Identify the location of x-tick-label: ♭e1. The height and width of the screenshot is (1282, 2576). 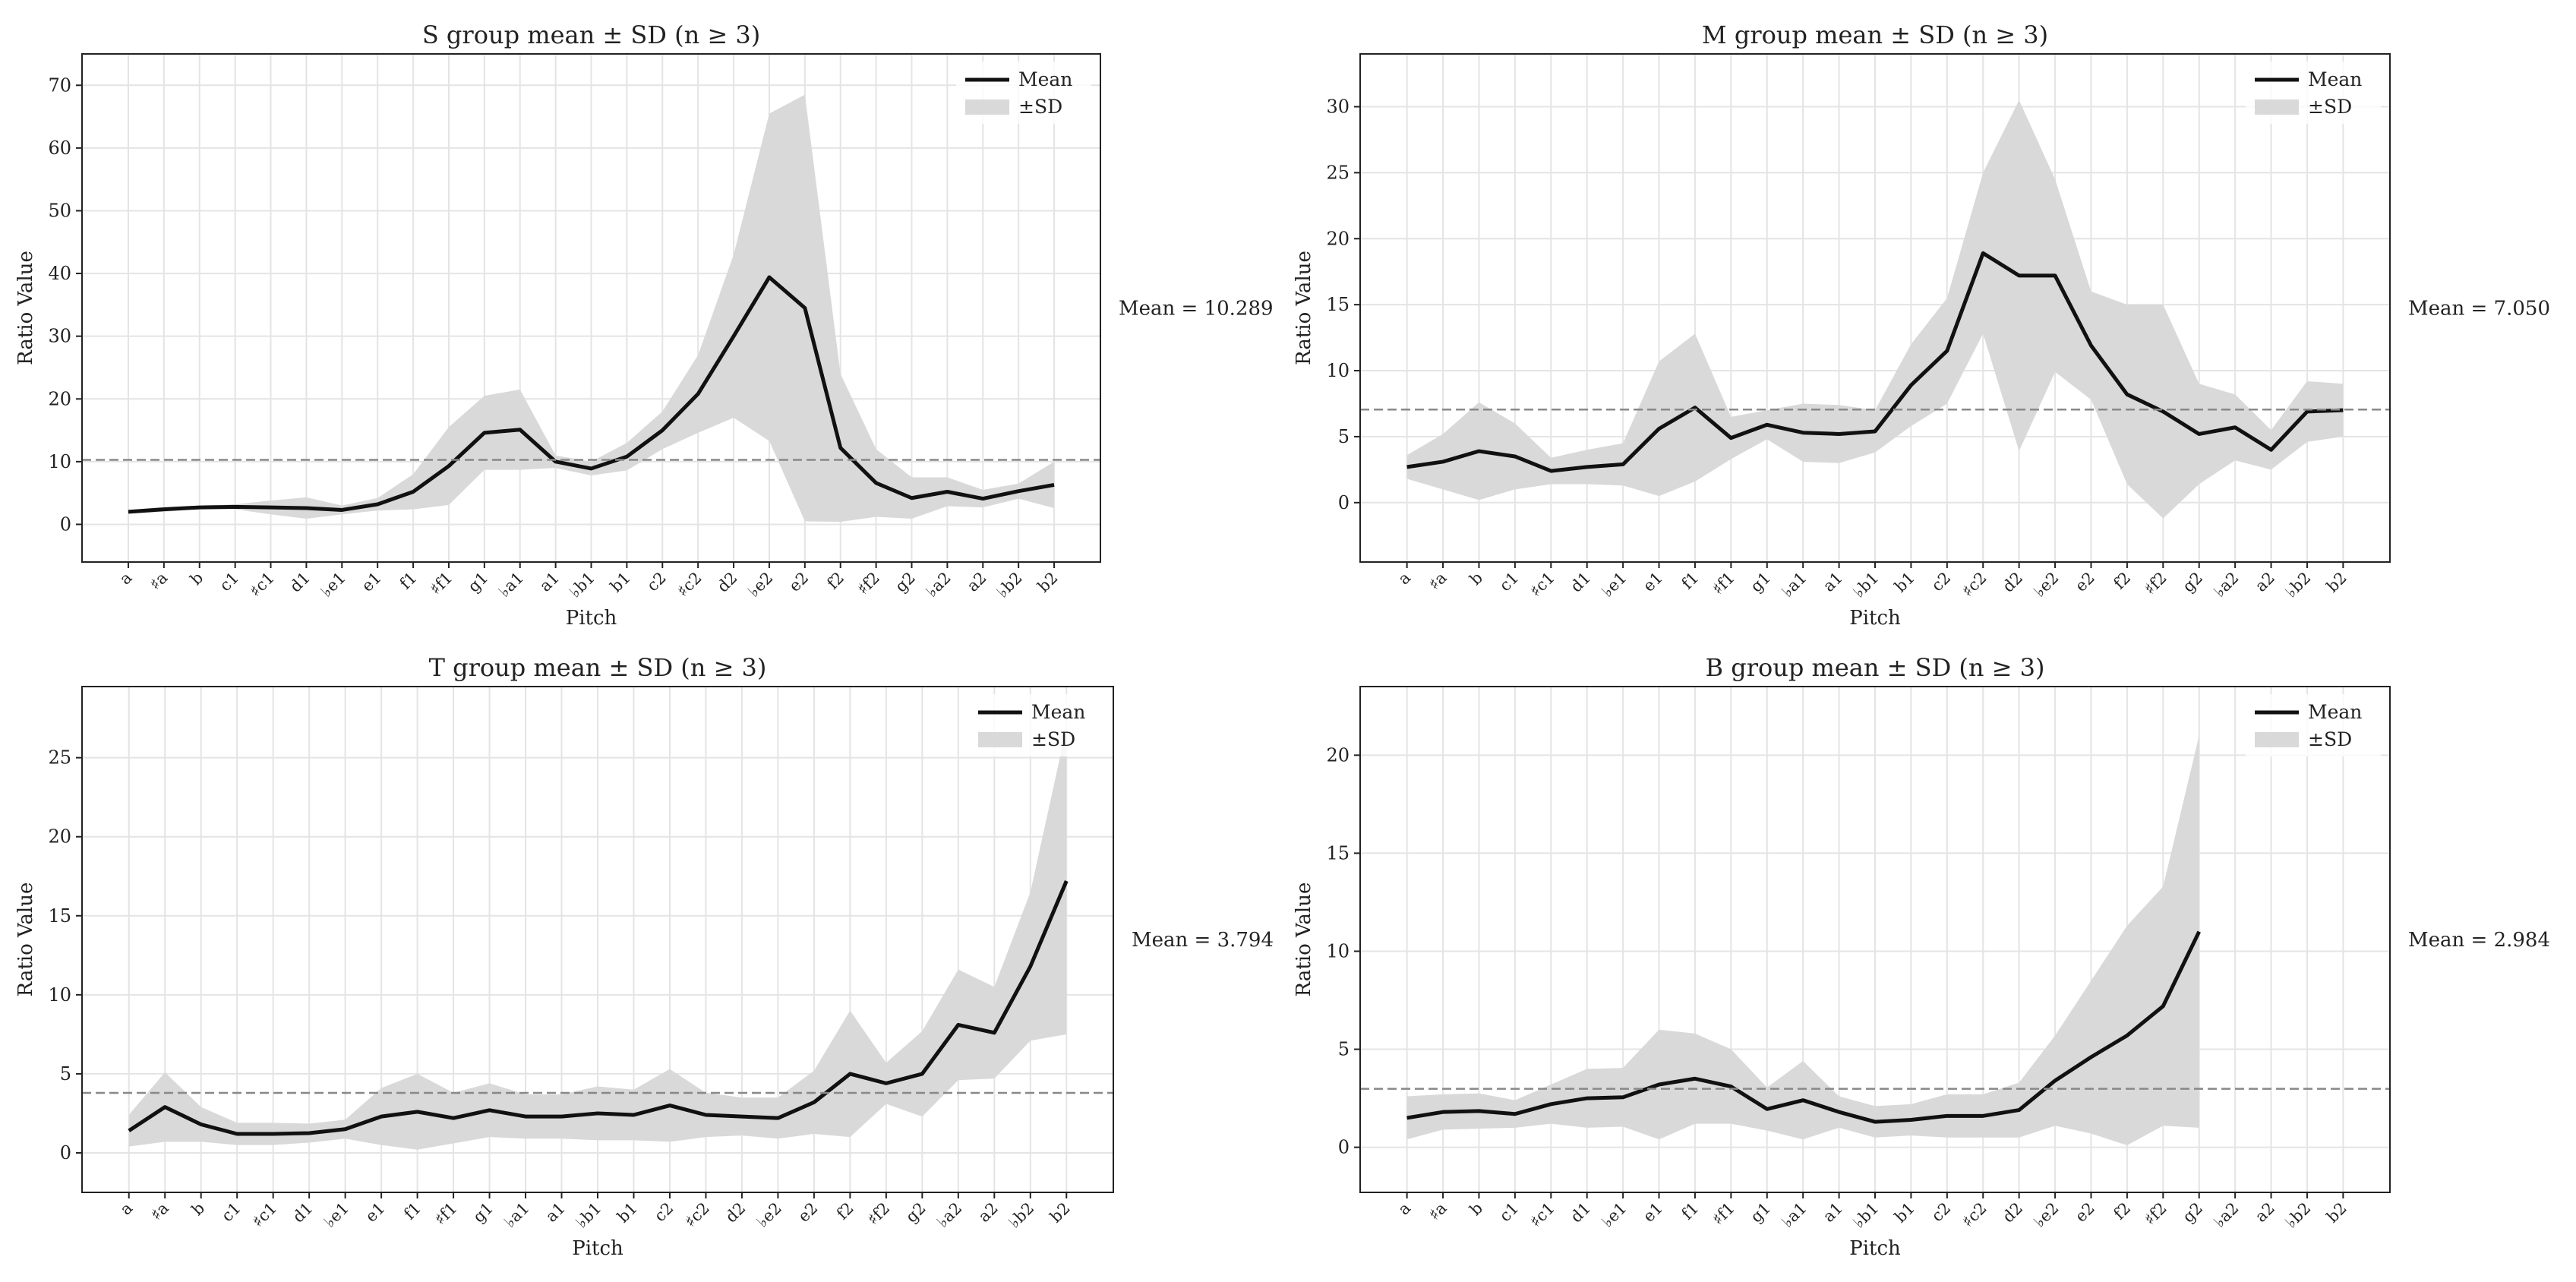
(336, 1215).